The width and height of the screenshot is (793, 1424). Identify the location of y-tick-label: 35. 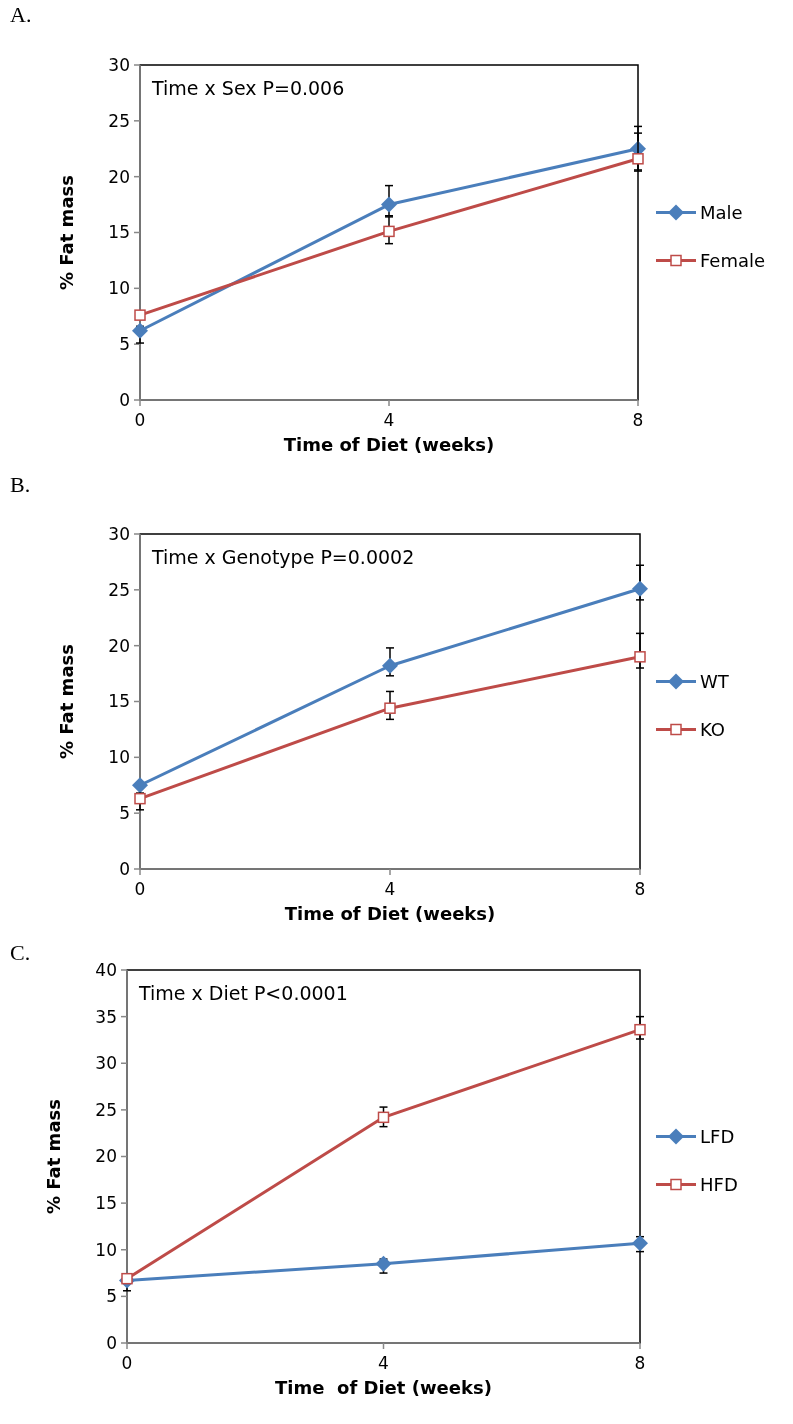
(106, 1016).